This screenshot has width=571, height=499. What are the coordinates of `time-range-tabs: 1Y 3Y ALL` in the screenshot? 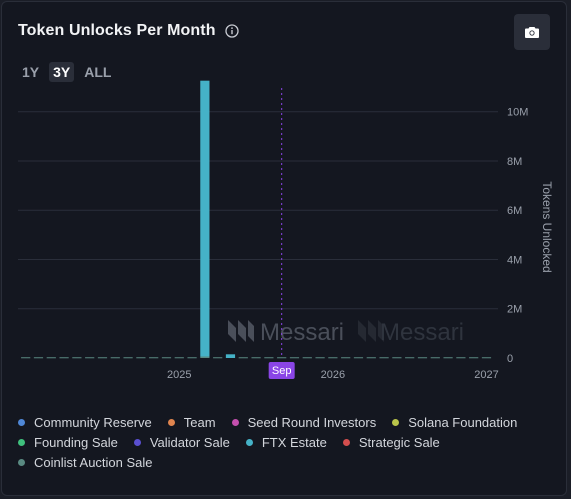 It's located at (66, 72).